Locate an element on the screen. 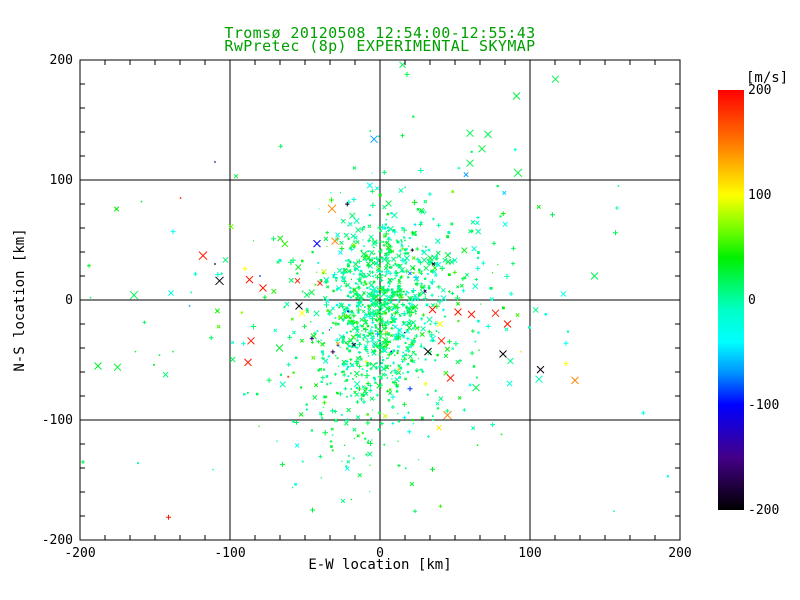 The image size is (800, 600). x-tick-label: 0 is located at coordinates (380, 553).